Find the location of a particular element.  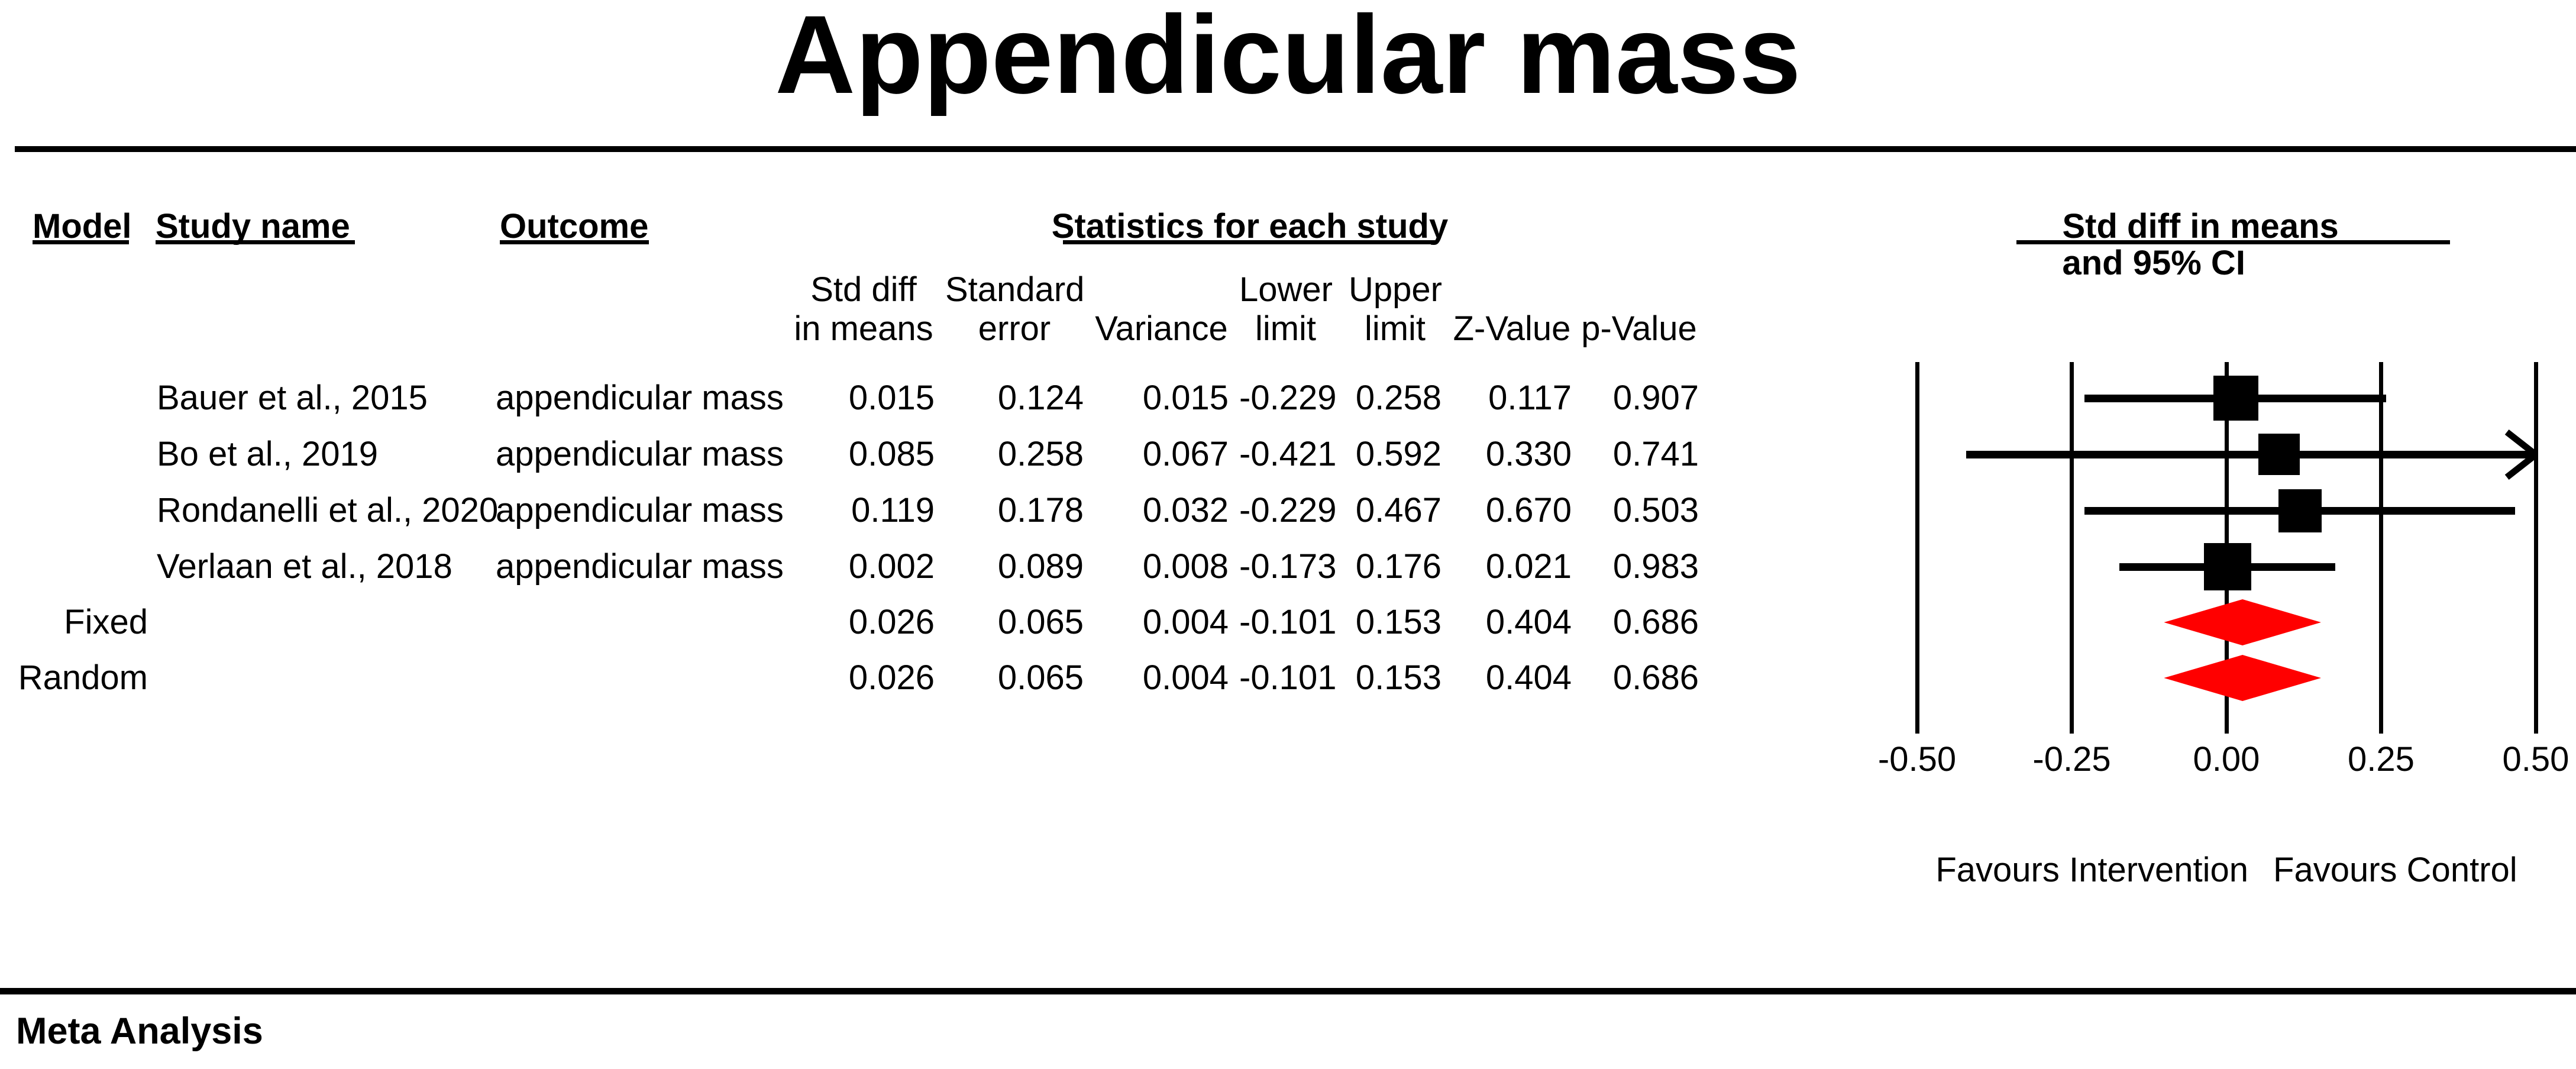

favours-intervention-label: Favours Intervention is located at coordinates (2092, 870).